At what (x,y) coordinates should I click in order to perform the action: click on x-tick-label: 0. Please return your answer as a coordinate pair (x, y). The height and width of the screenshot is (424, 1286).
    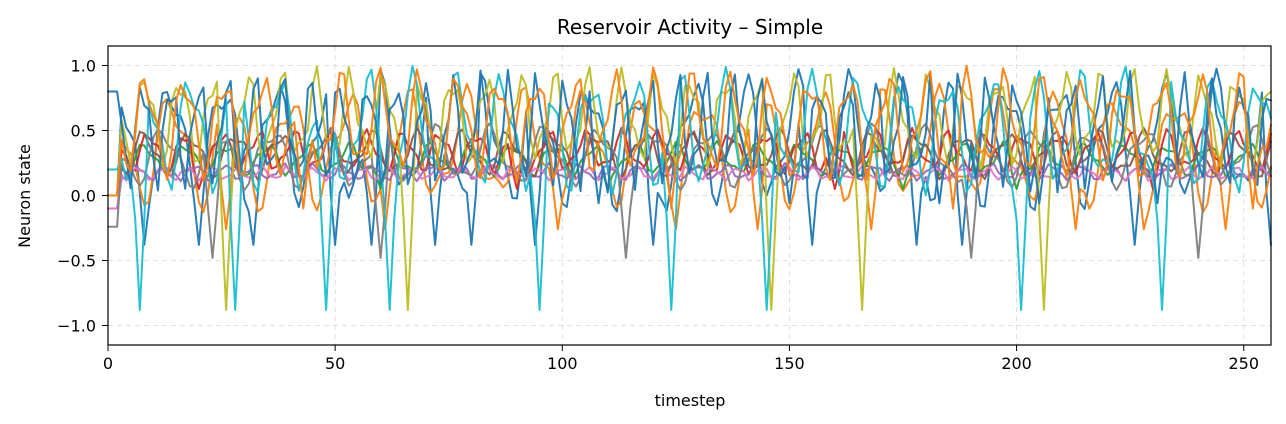
    Looking at the image, I should click on (108, 363).